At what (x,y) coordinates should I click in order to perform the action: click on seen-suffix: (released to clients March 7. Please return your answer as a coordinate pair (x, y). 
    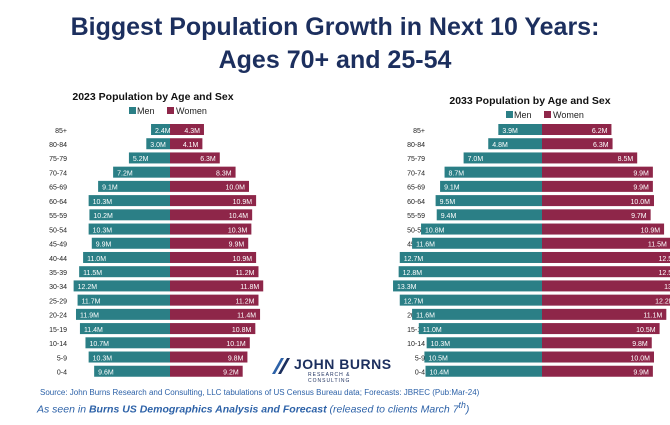
    Looking at the image, I should click on (392, 409).